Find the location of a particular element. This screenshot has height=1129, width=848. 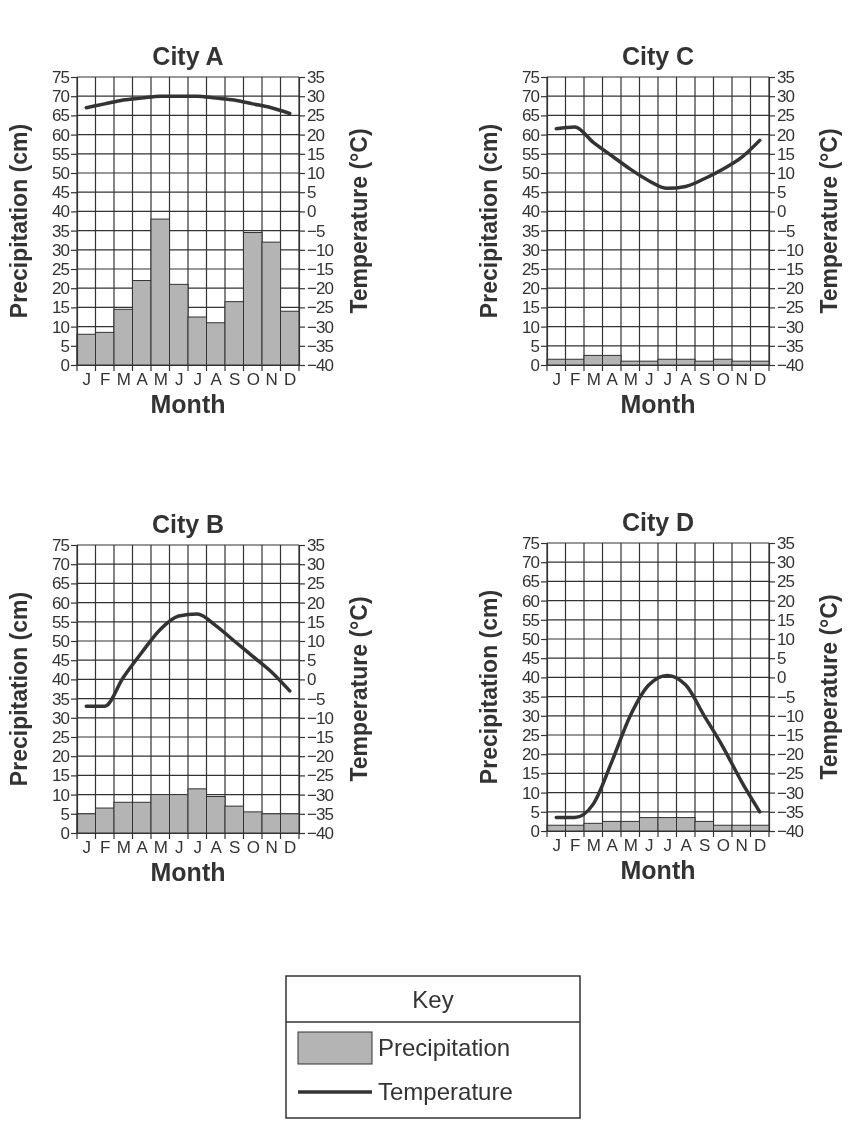

y-tick-label: 0 is located at coordinates (65, 365).